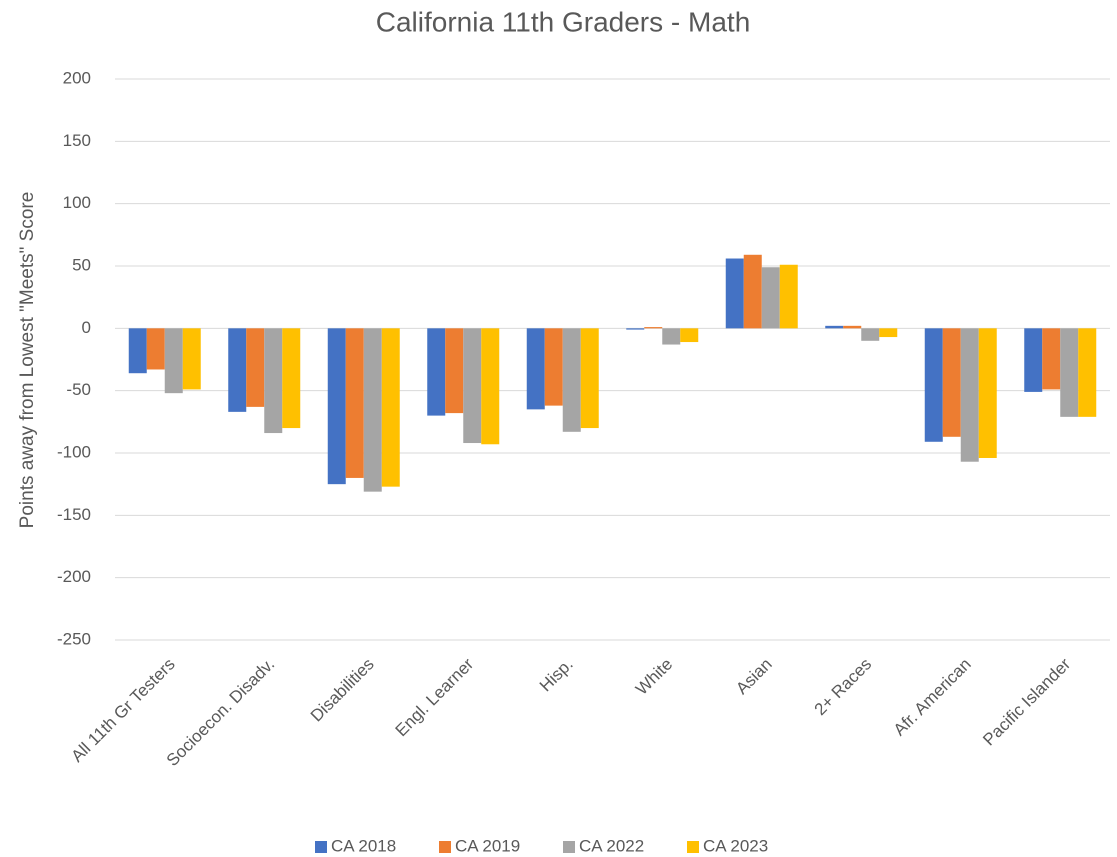  What do you see at coordinates (563, 21) in the screenshot?
I see `chart-title: California 11th Graders - Math` at bounding box center [563, 21].